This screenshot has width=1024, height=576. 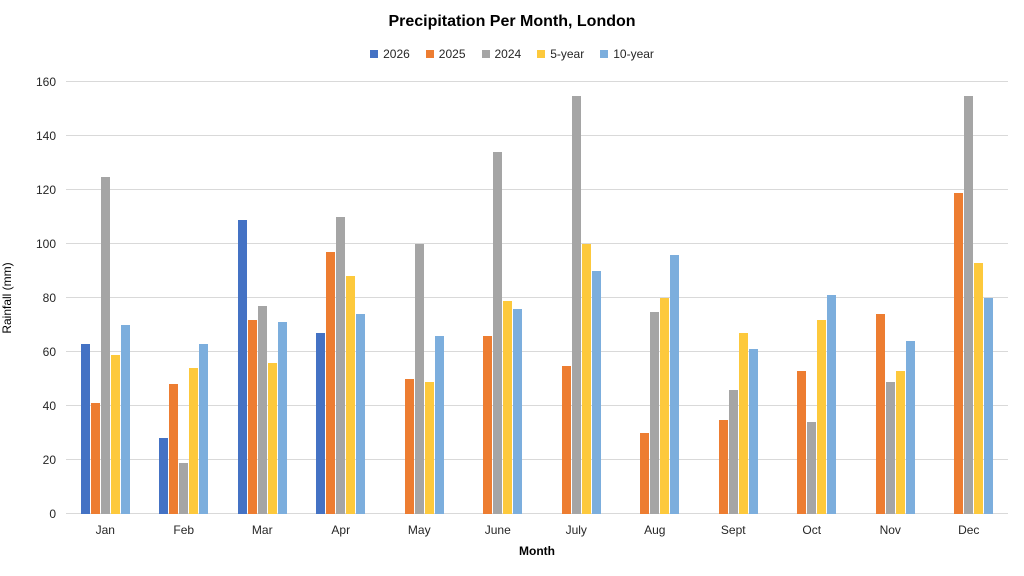 What do you see at coordinates (537, 551) in the screenshot?
I see `x-axis-title: Month` at bounding box center [537, 551].